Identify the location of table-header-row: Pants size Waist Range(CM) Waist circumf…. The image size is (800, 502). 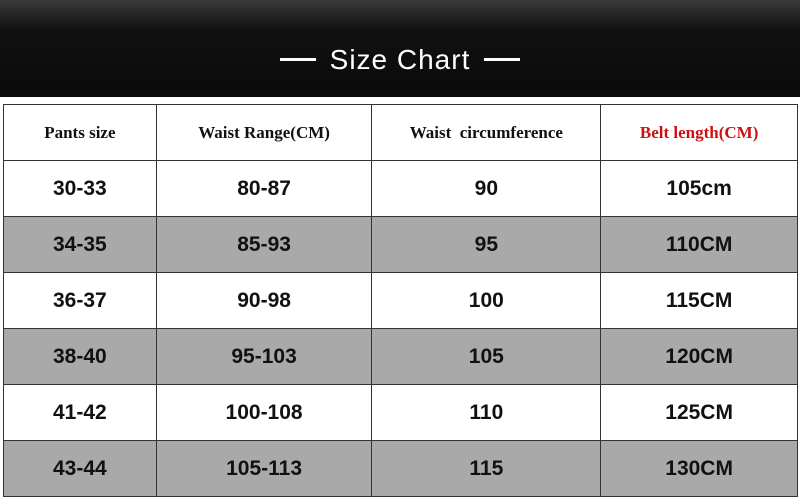
(400, 132).